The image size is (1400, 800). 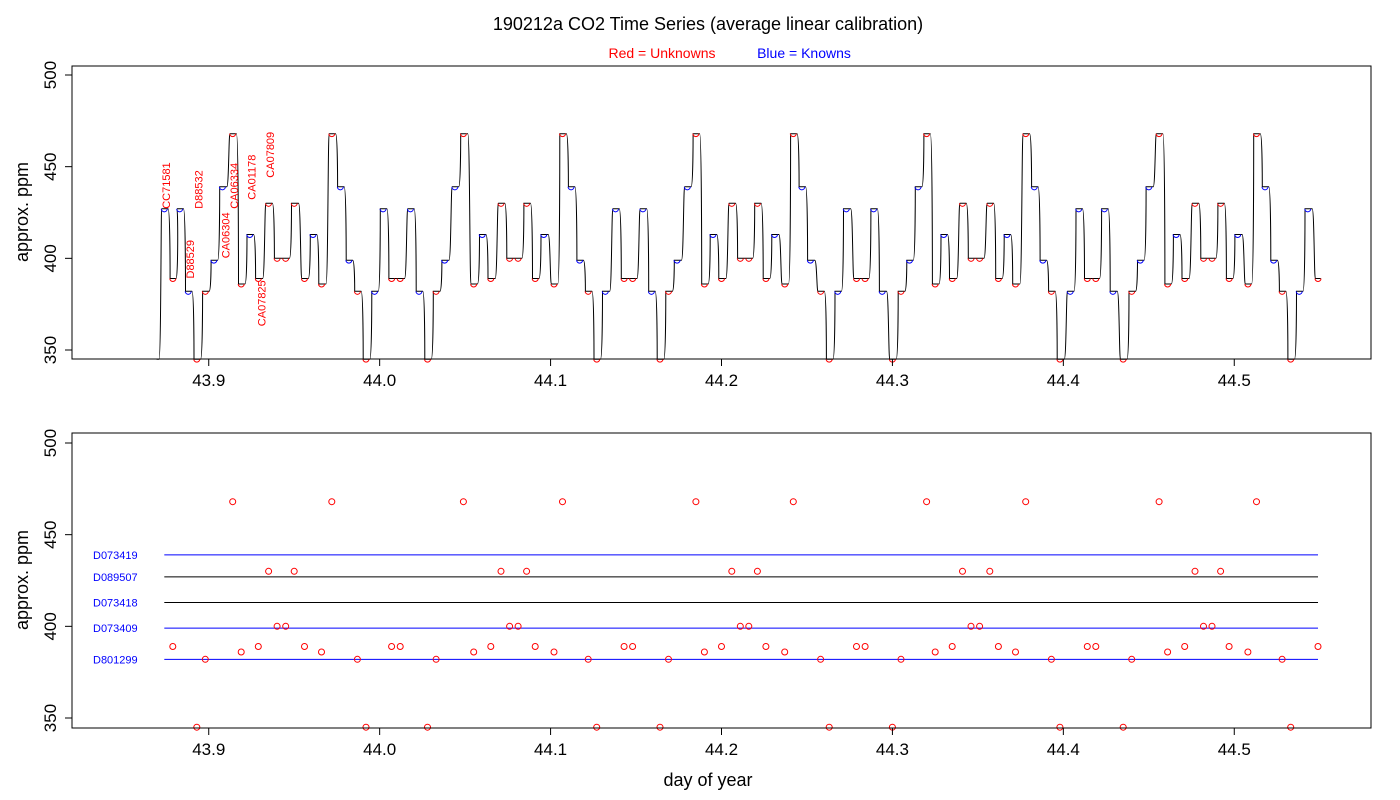 What do you see at coordinates (56, 580) in the screenshot?
I see `bottom-y-axis: 350 400 450 500` at bounding box center [56, 580].